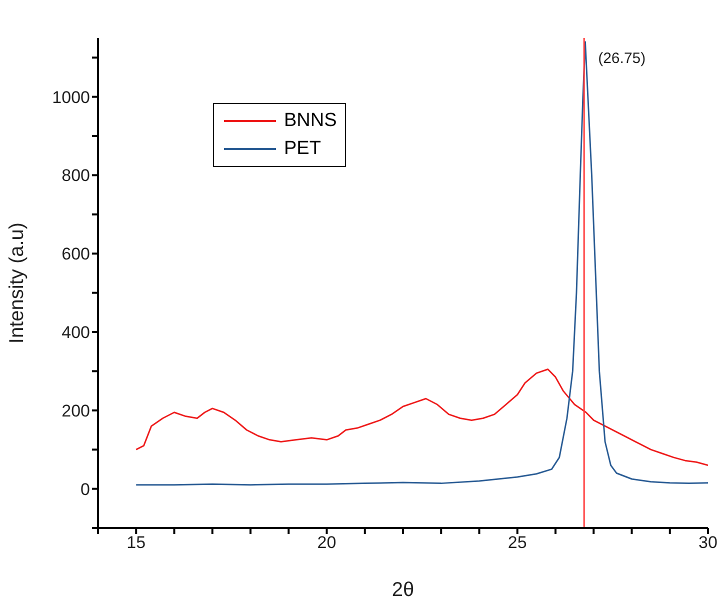  Describe the element at coordinates (76, 254) in the screenshot. I see `y-tick-label: 600` at that location.